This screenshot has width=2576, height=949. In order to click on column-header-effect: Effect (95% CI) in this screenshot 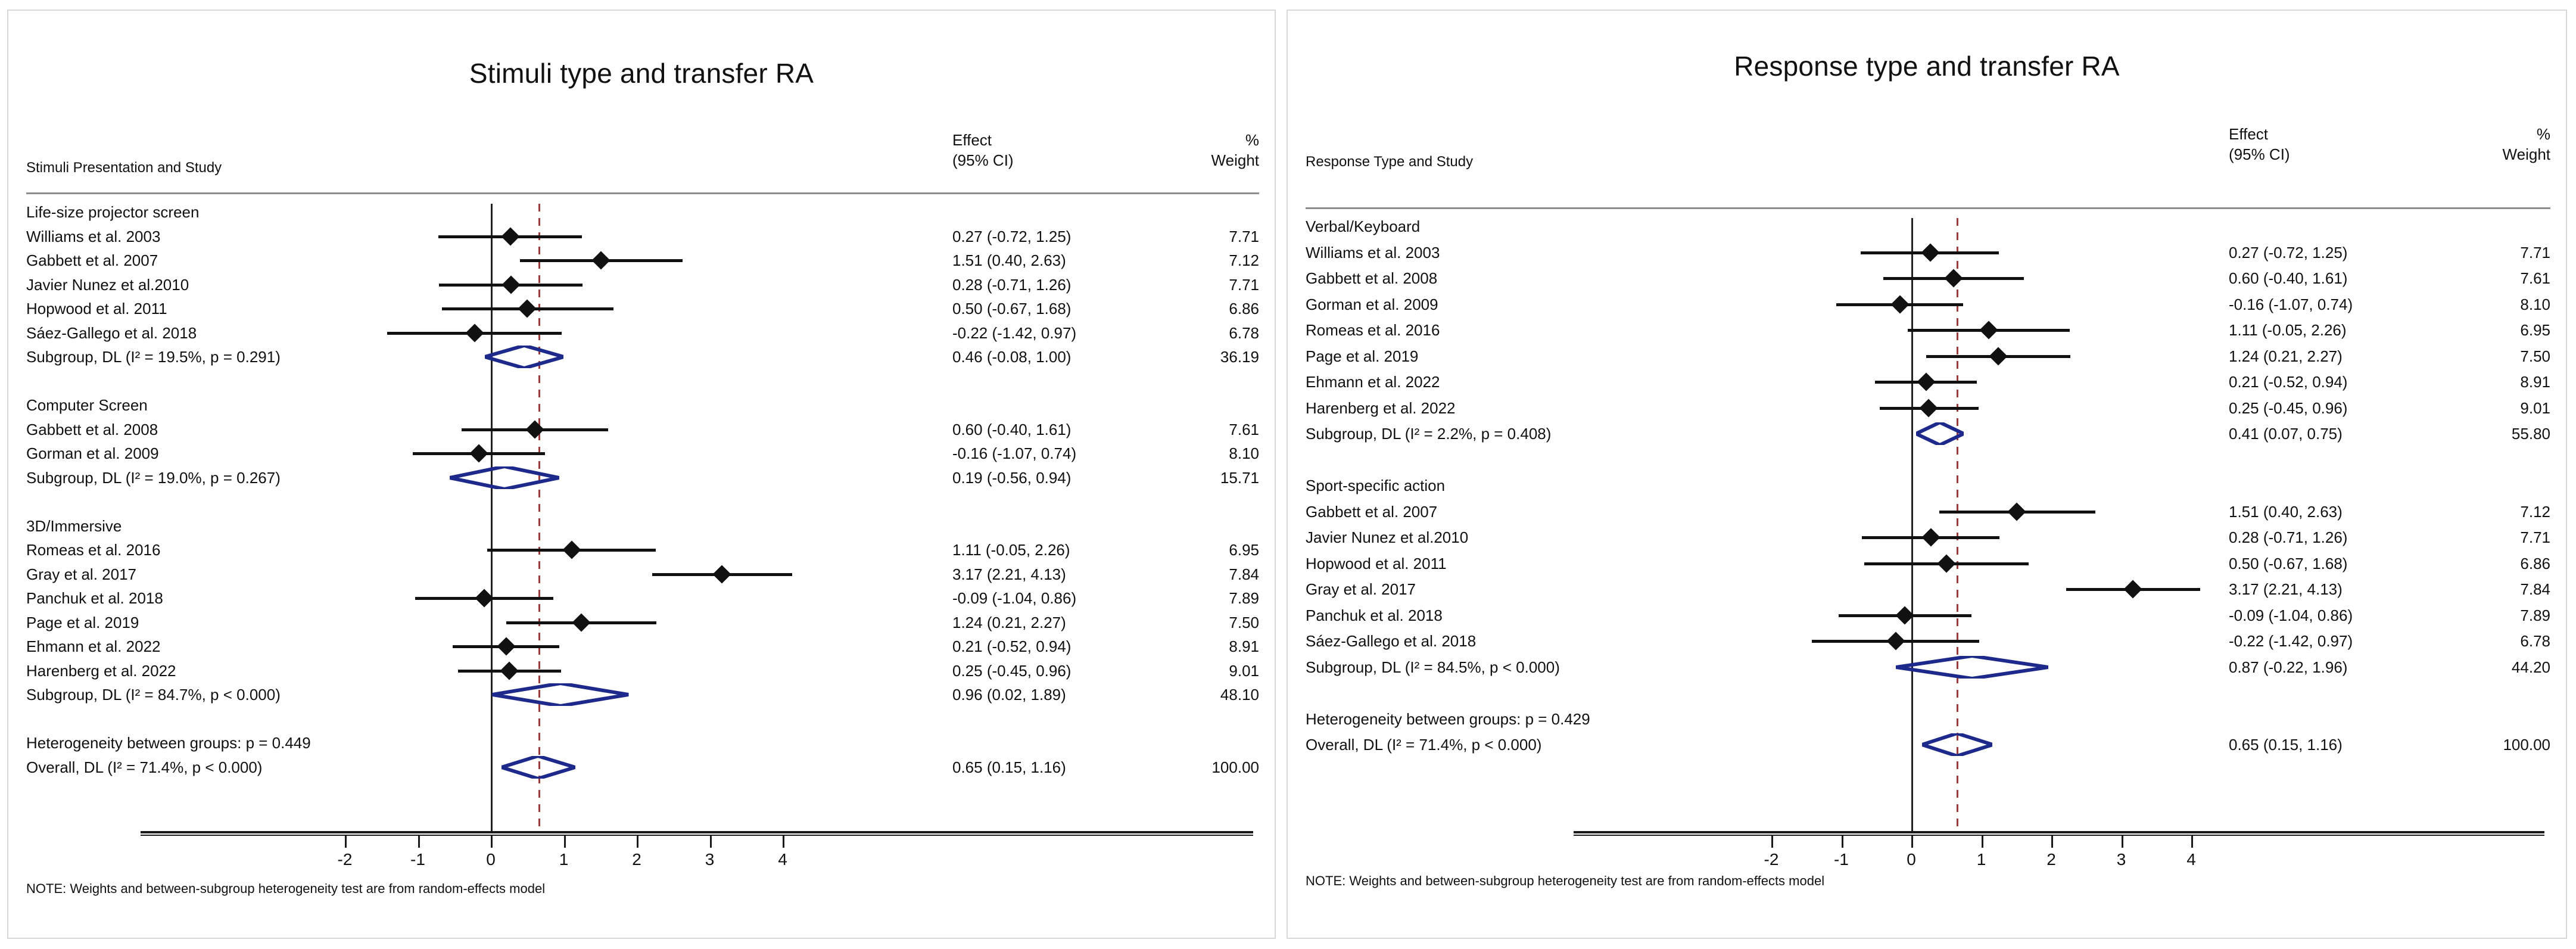, I will do `click(983, 150)`.